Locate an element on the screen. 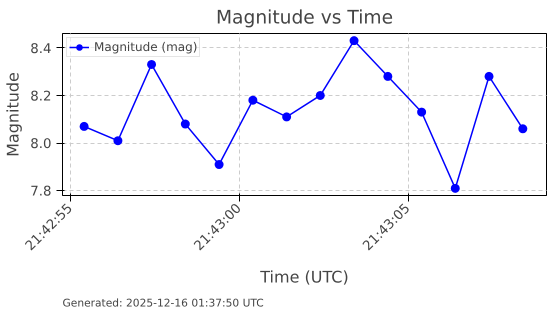 The width and height of the screenshot is (560, 314). y-tick-label: 7.8 is located at coordinates (41, 192).